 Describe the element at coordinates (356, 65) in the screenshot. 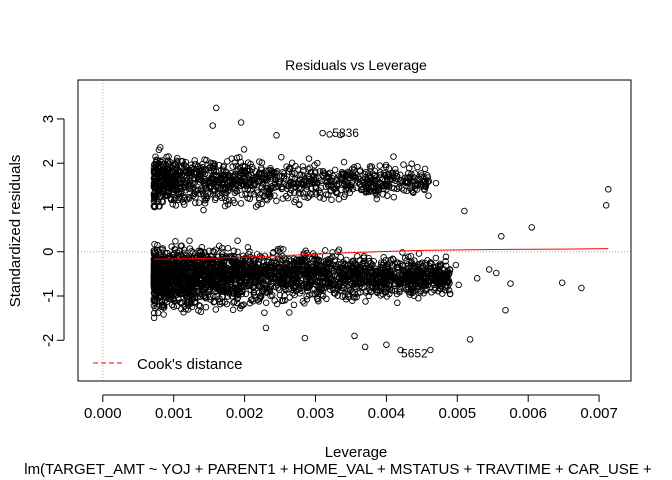

I see `chart-title: Residuals vs Leverage` at that location.